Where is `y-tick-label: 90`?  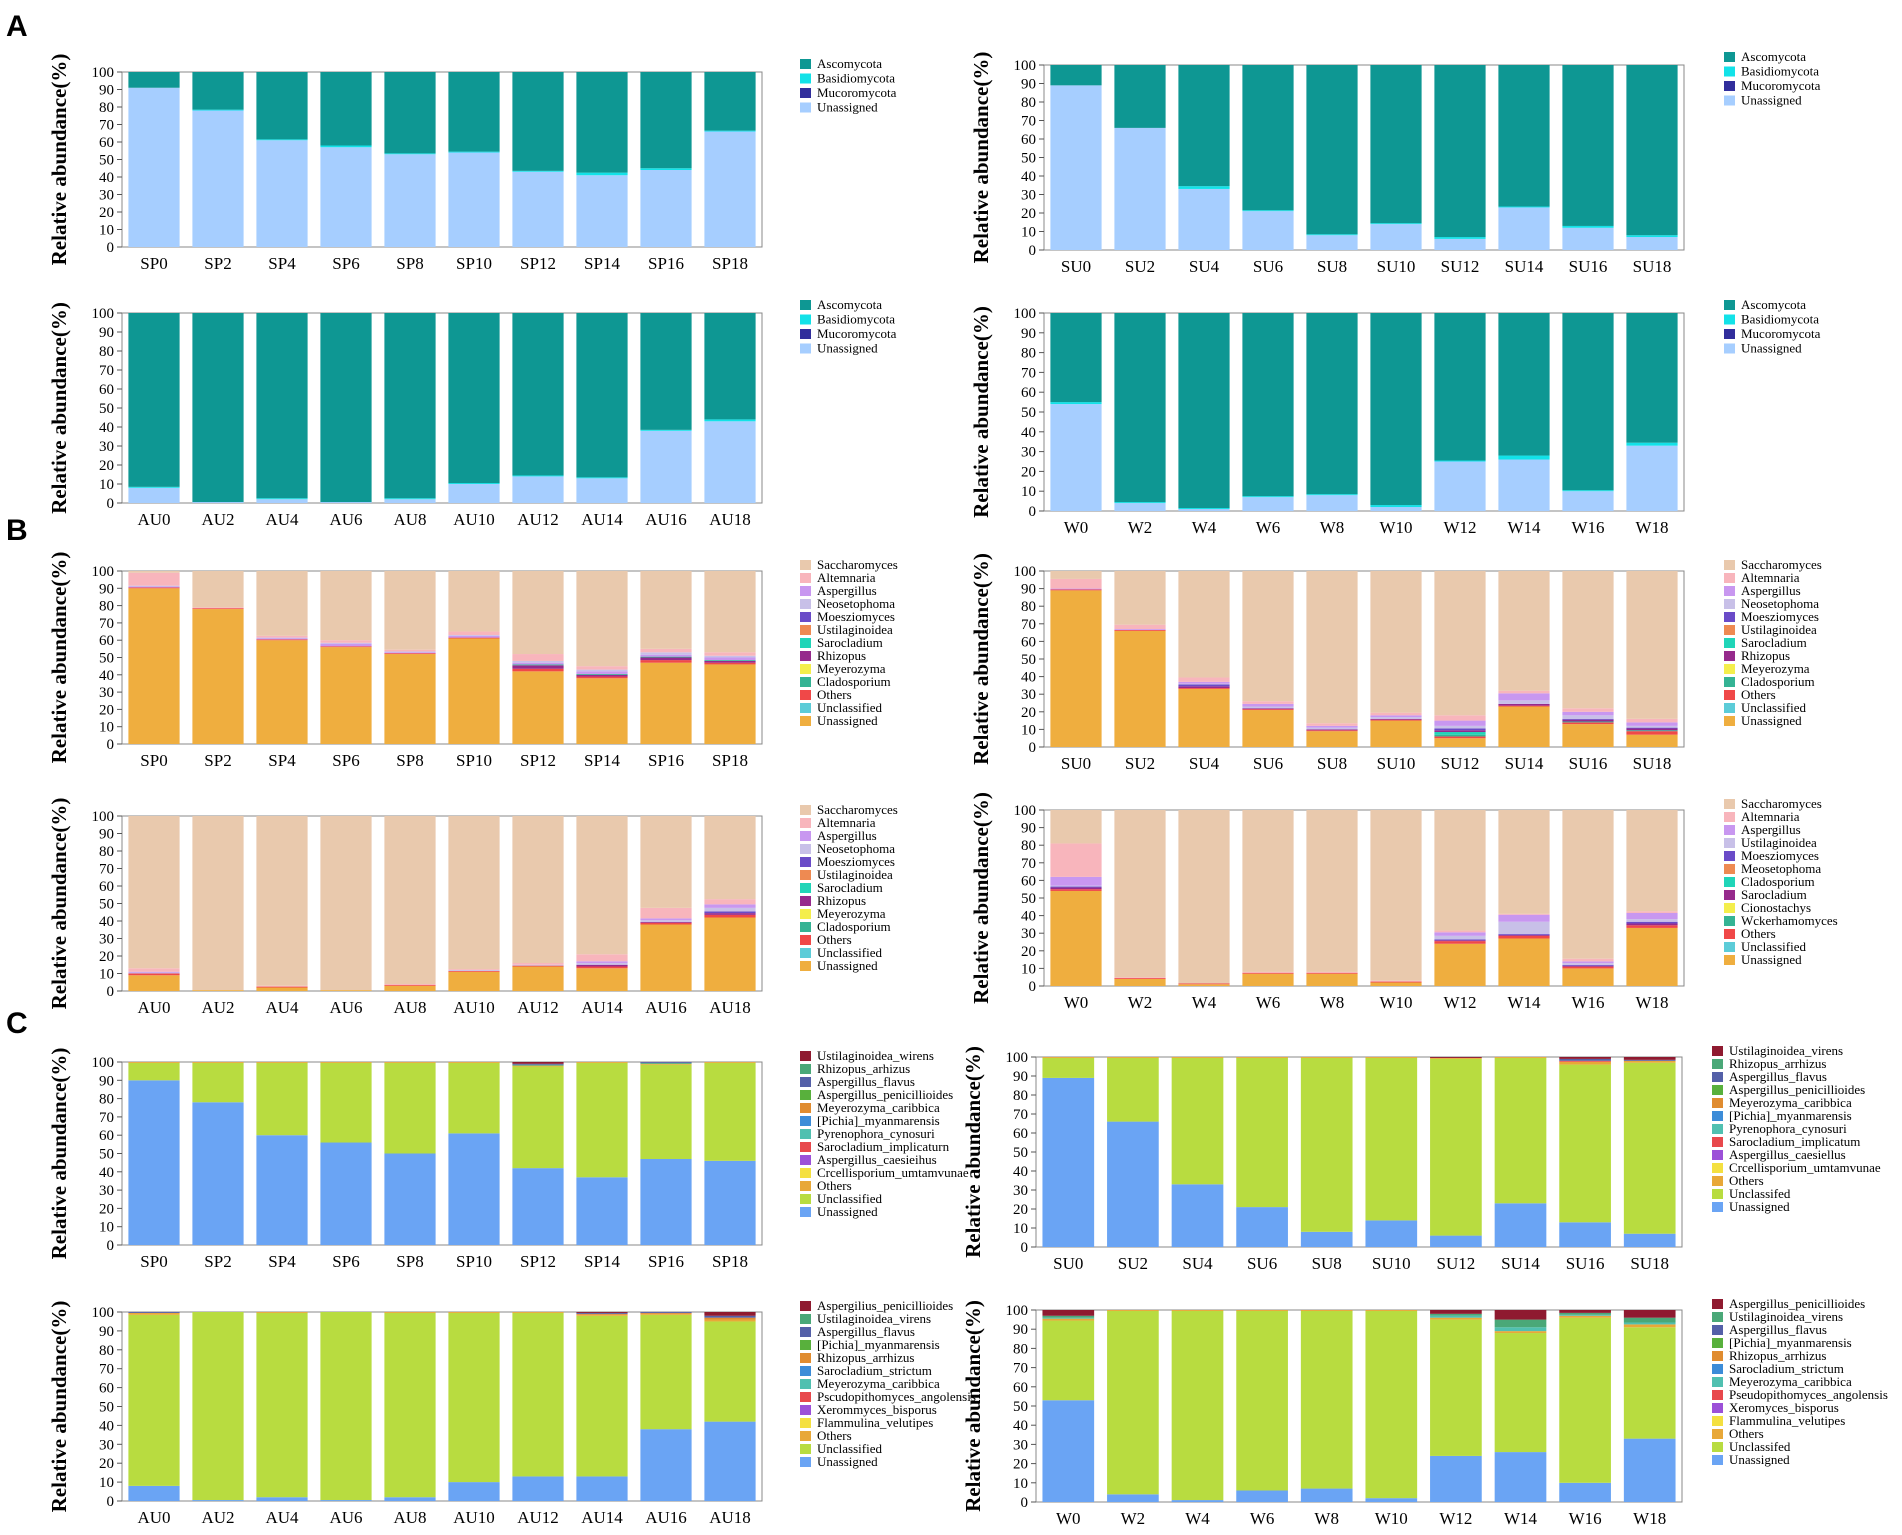
y-tick-label: 90 is located at coordinates (1028, 590).